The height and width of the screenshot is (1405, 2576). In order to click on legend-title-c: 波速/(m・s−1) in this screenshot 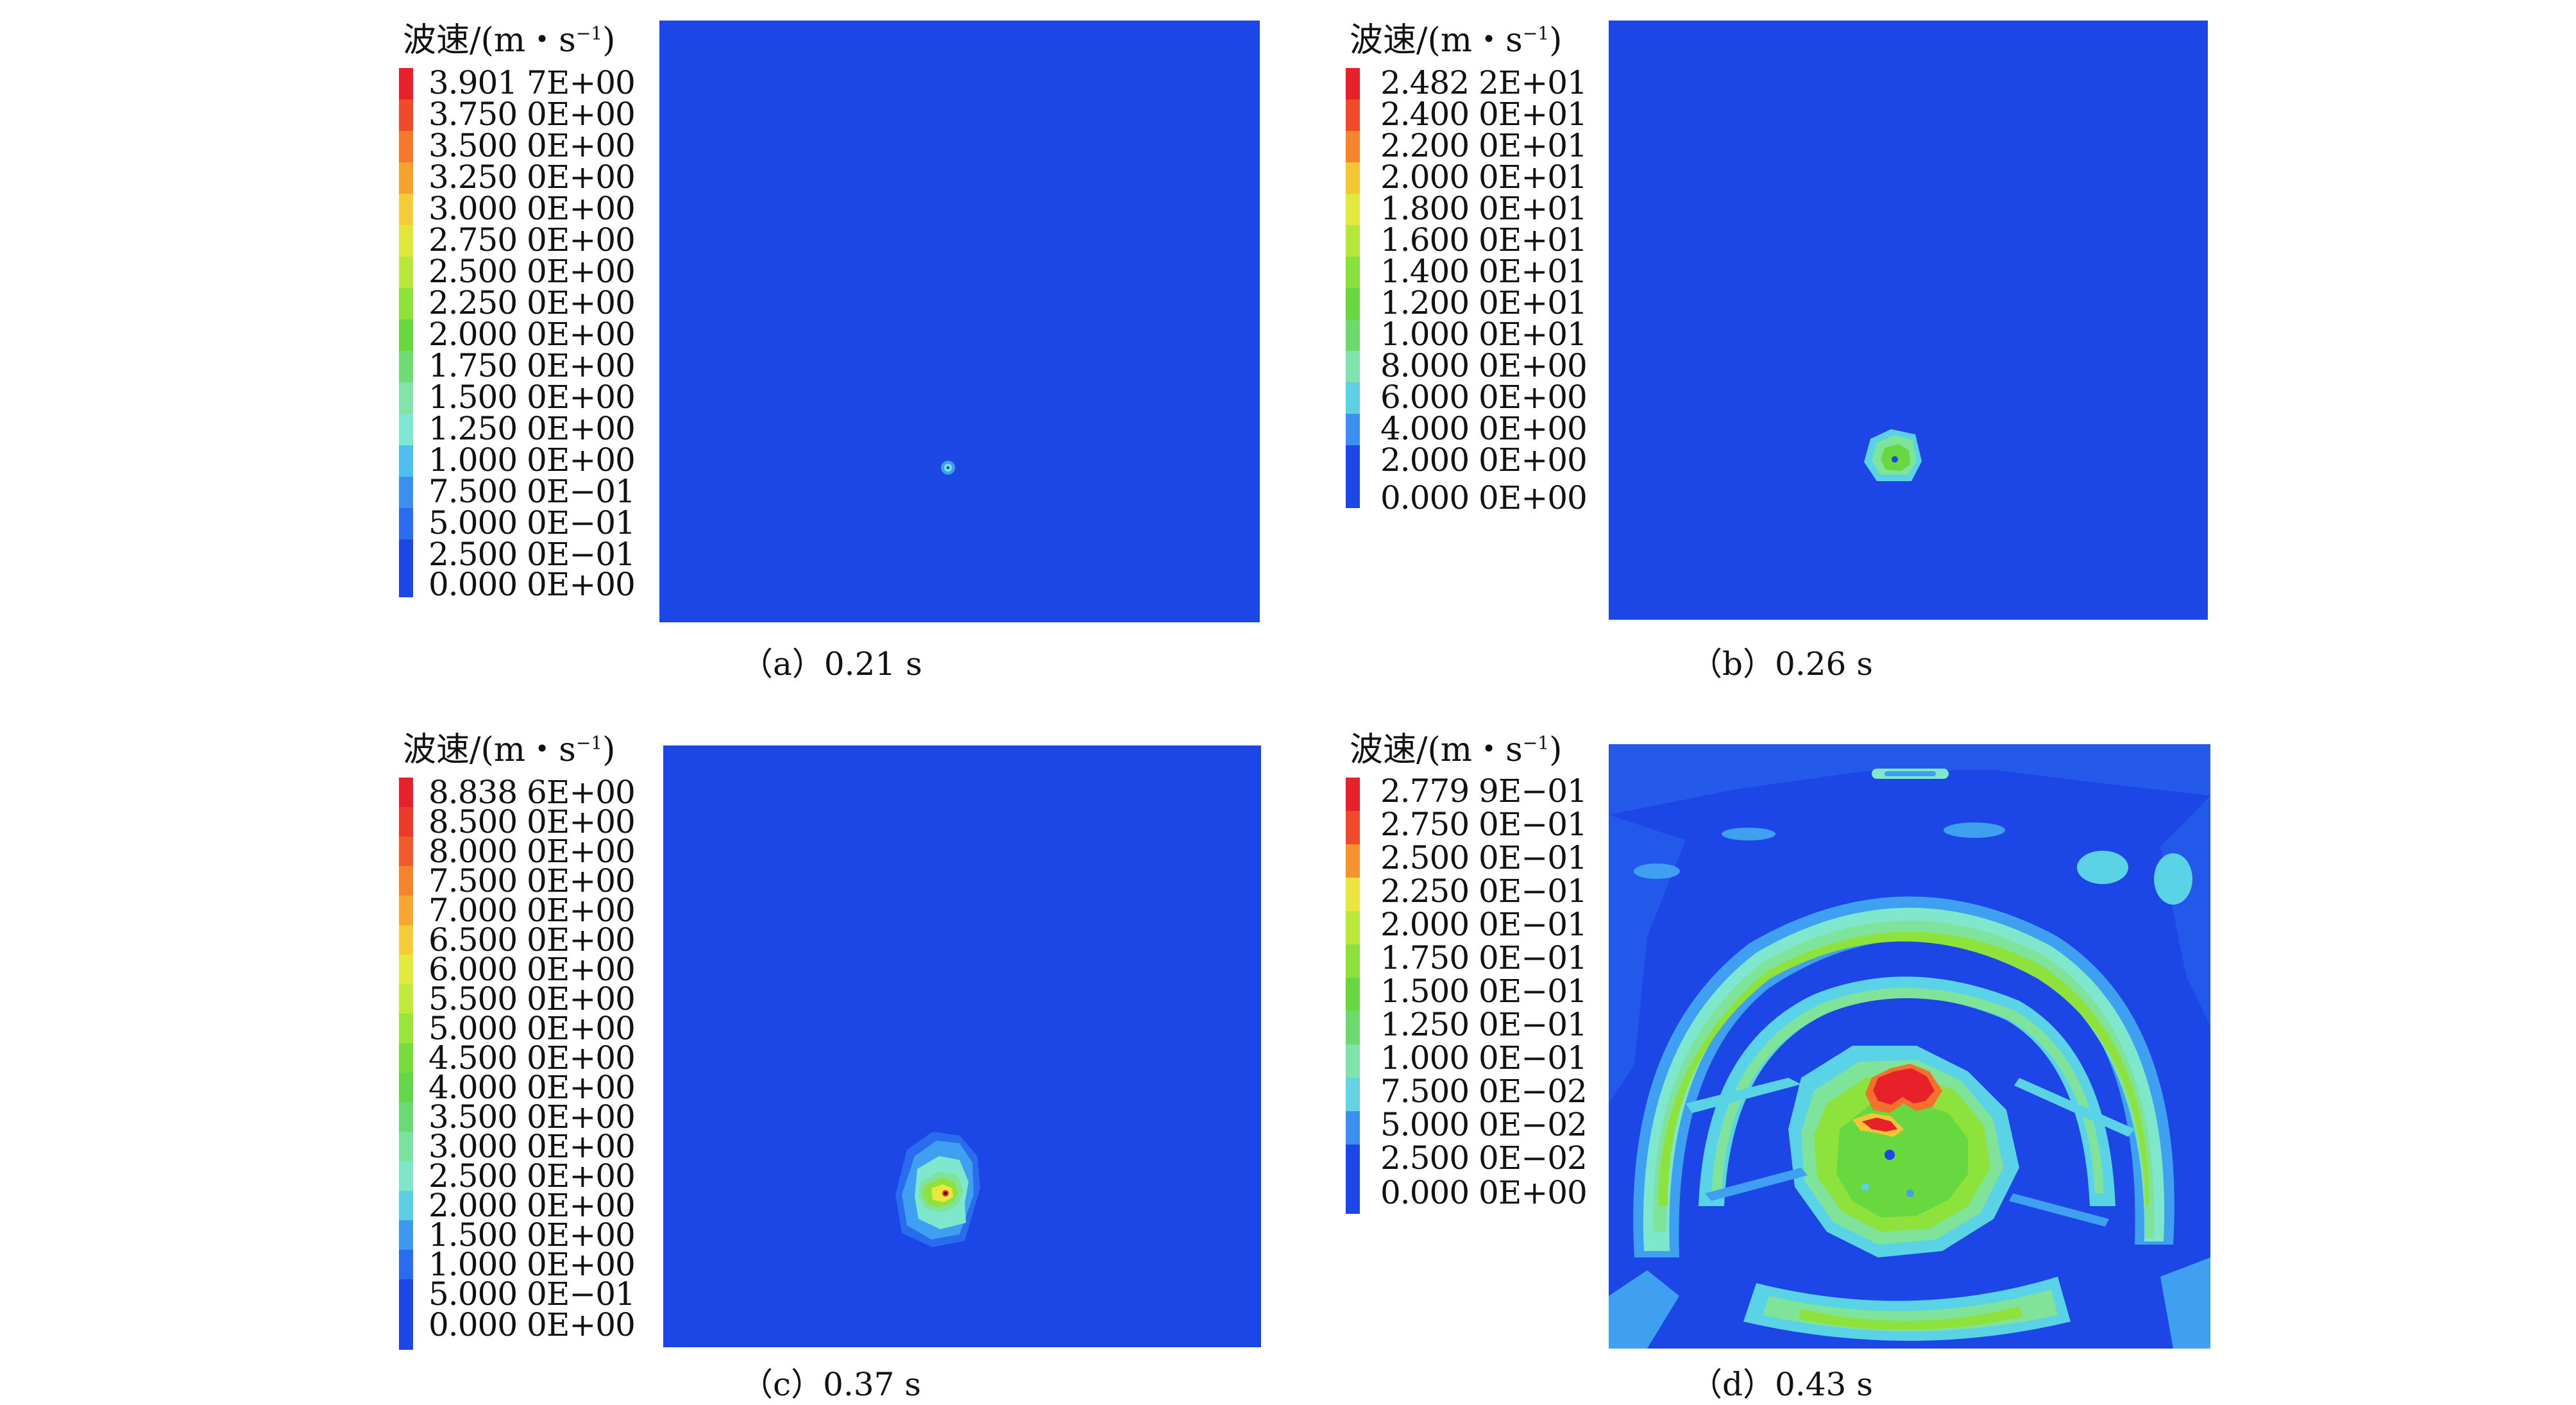, I will do `click(509, 750)`.